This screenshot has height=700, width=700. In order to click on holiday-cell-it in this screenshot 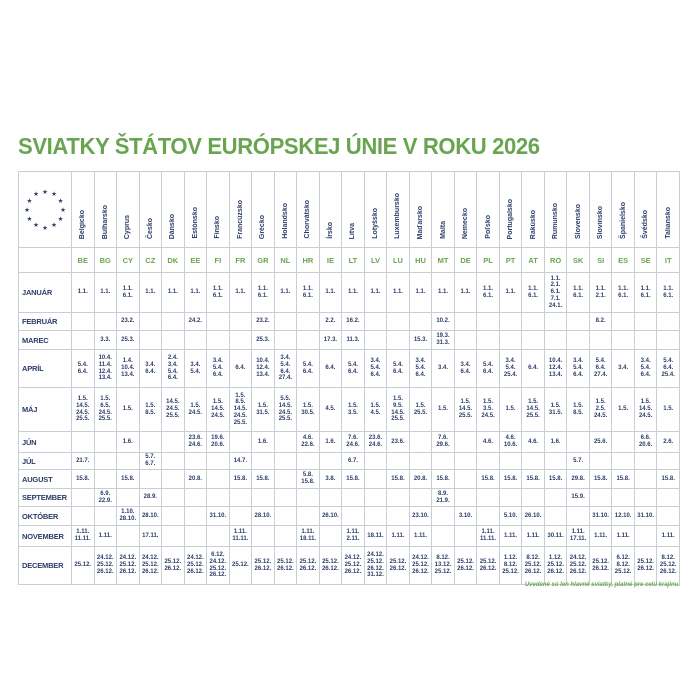, I will do `click(668, 340)`.